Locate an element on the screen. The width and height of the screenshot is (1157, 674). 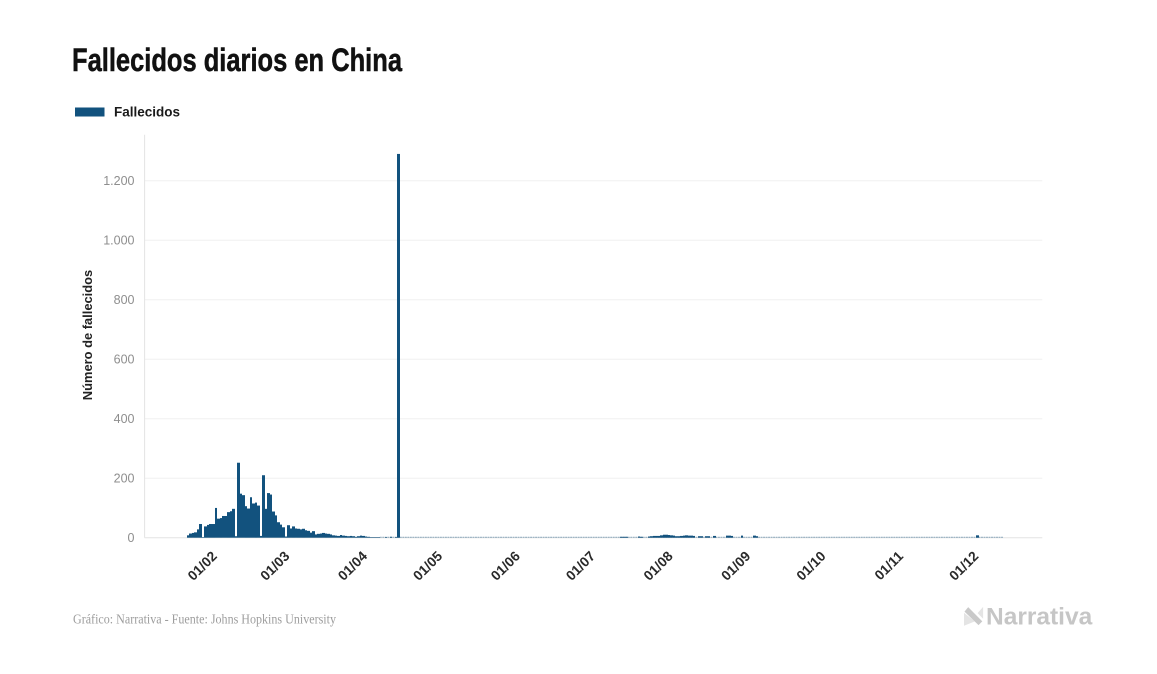
svg-text: Número de fallecidos is located at coordinates (87, 335).